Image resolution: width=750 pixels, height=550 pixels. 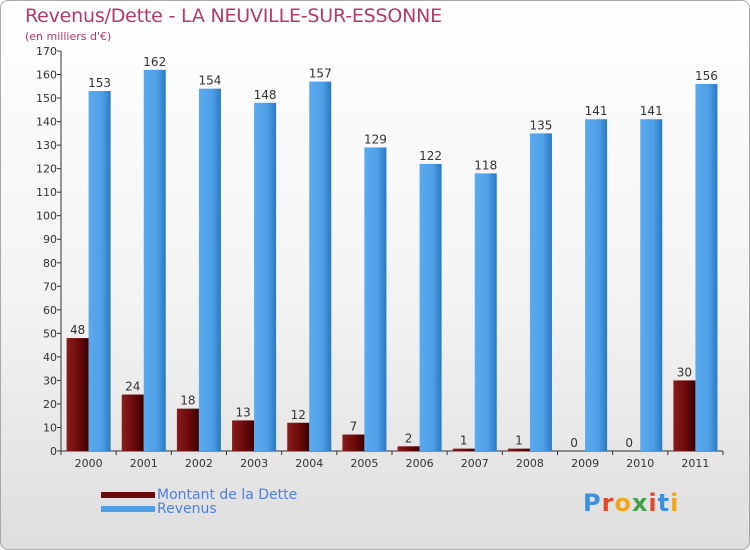 What do you see at coordinates (50, 357) in the screenshot?
I see `y-tick-label: 40` at bounding box center [50, 357].